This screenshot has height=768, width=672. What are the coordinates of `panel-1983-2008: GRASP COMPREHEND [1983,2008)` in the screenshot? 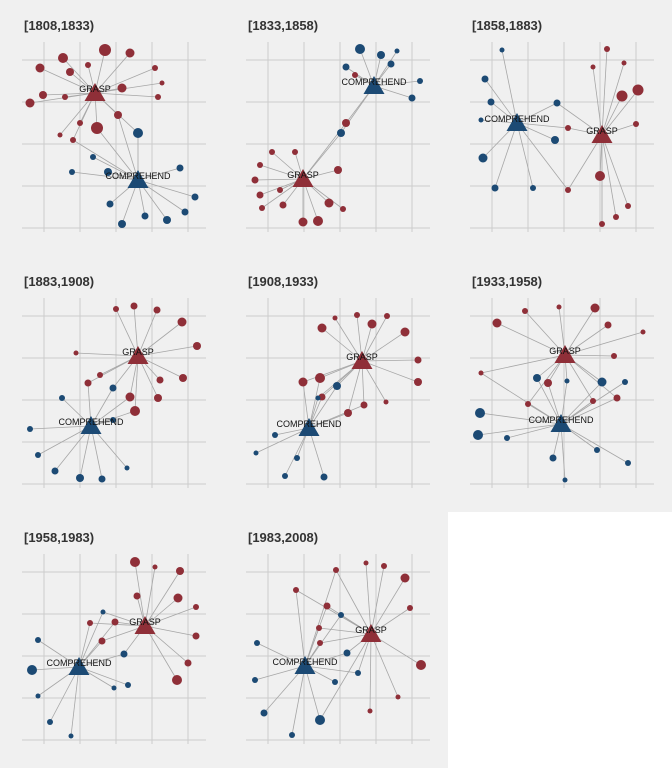 It's located at (336, 640).